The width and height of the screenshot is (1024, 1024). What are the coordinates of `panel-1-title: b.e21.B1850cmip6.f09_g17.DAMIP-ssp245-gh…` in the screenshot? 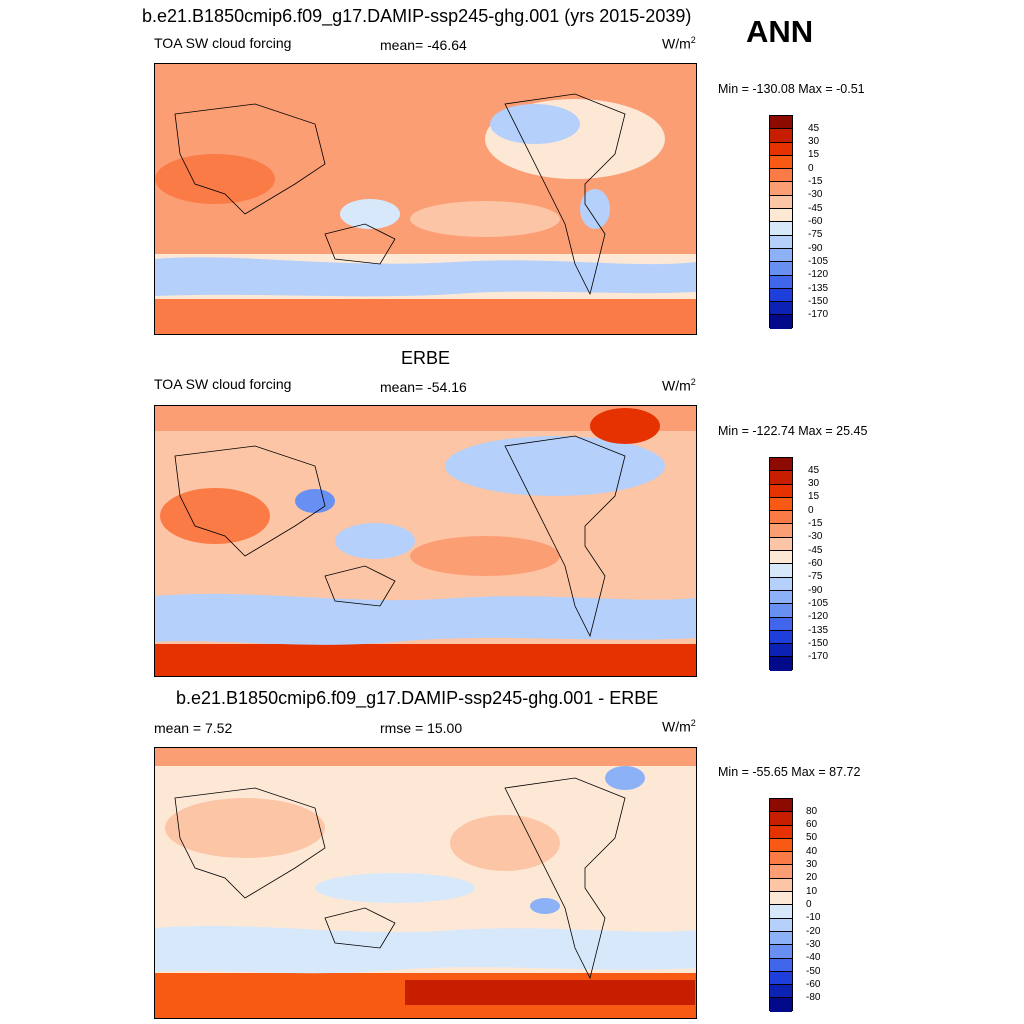 It's located at (417, 16).